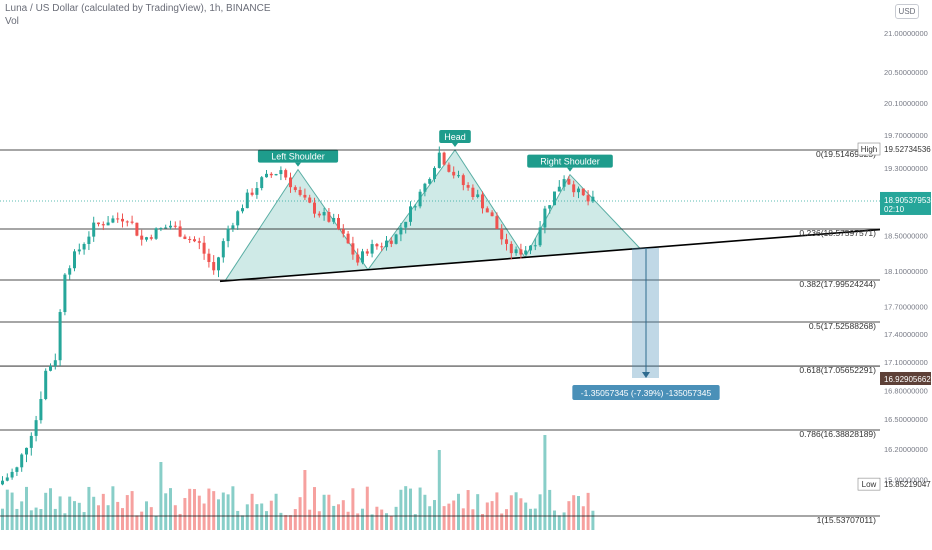  Describe the element at coordinates (646, 392) in the screenshot. I see `measure-label-box` at that location.